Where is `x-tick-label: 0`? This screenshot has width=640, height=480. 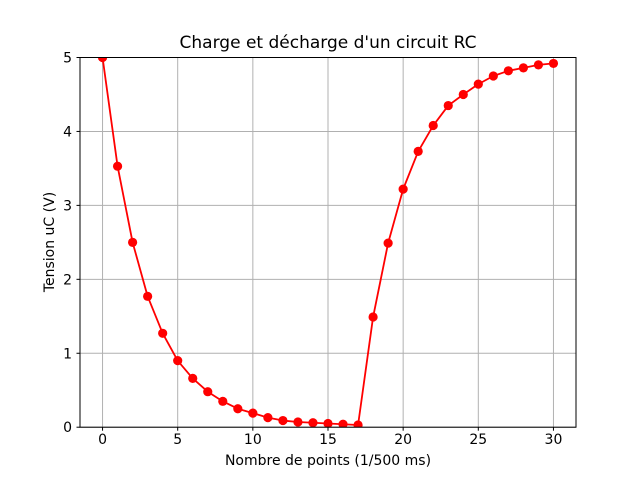 x-tick-label: 0 is located at coordinates (102, 440).